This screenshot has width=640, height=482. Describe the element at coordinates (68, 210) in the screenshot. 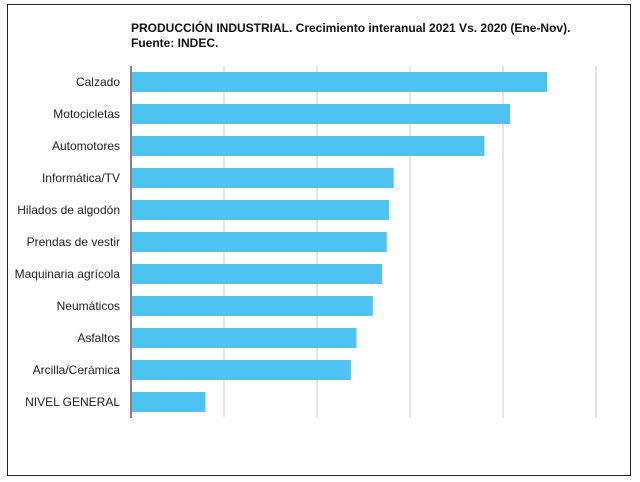

I see `category-label: Hilados de algodón` at that location.